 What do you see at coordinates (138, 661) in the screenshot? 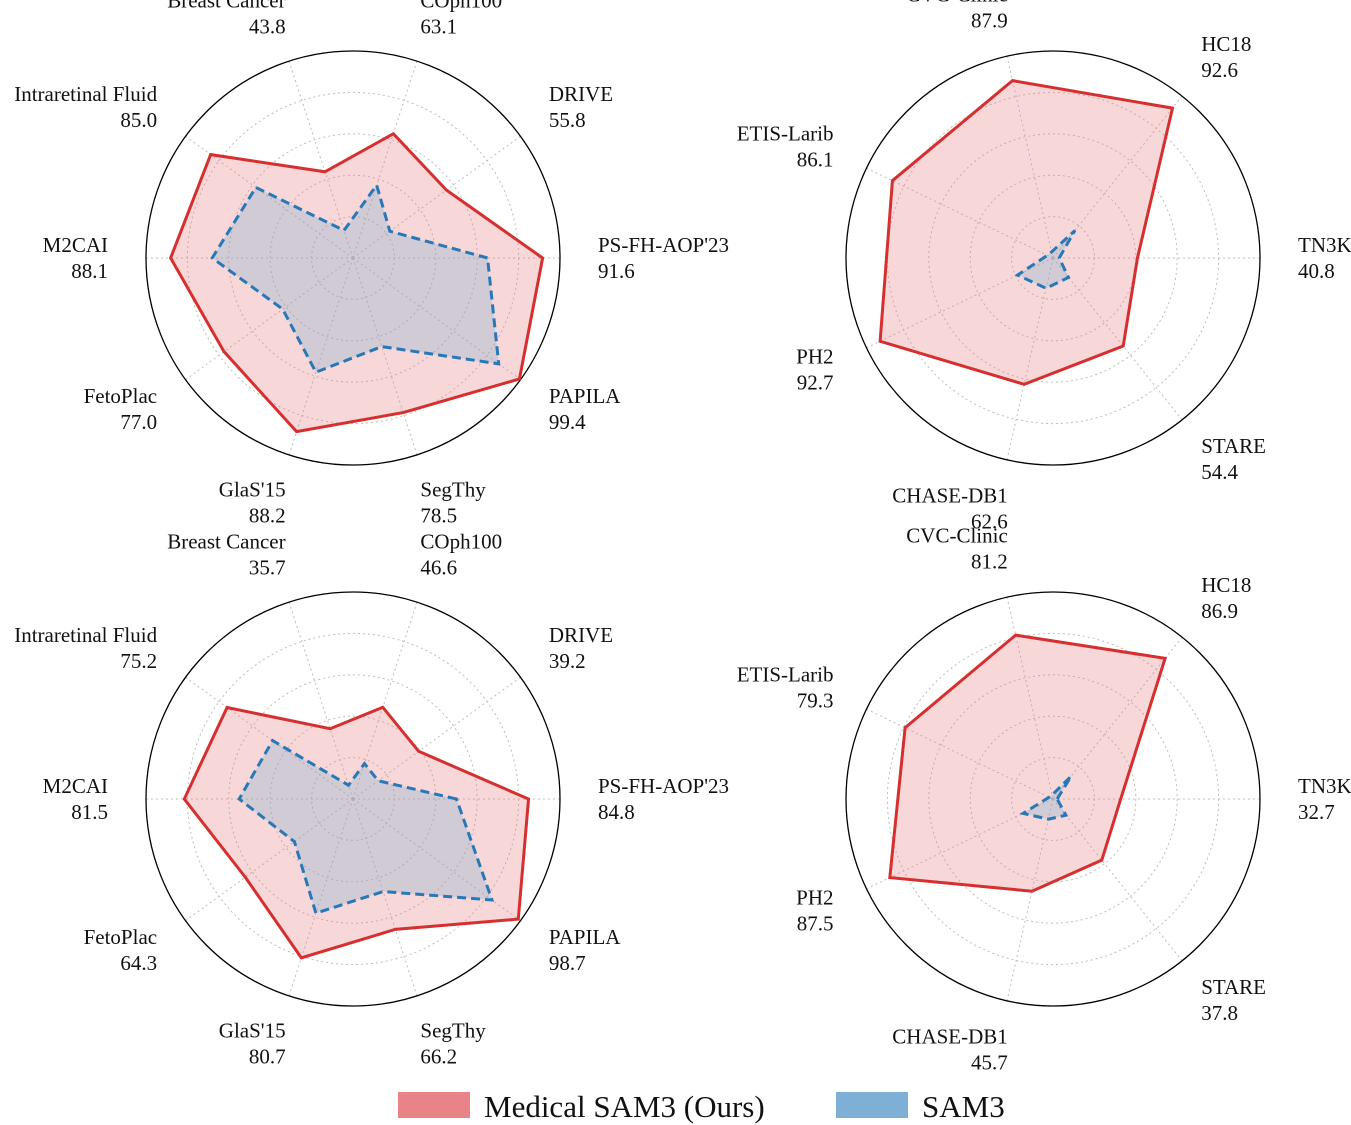
I see `value-label-intraretinal-fluid: 75.2` at bounding box center [138, 661].